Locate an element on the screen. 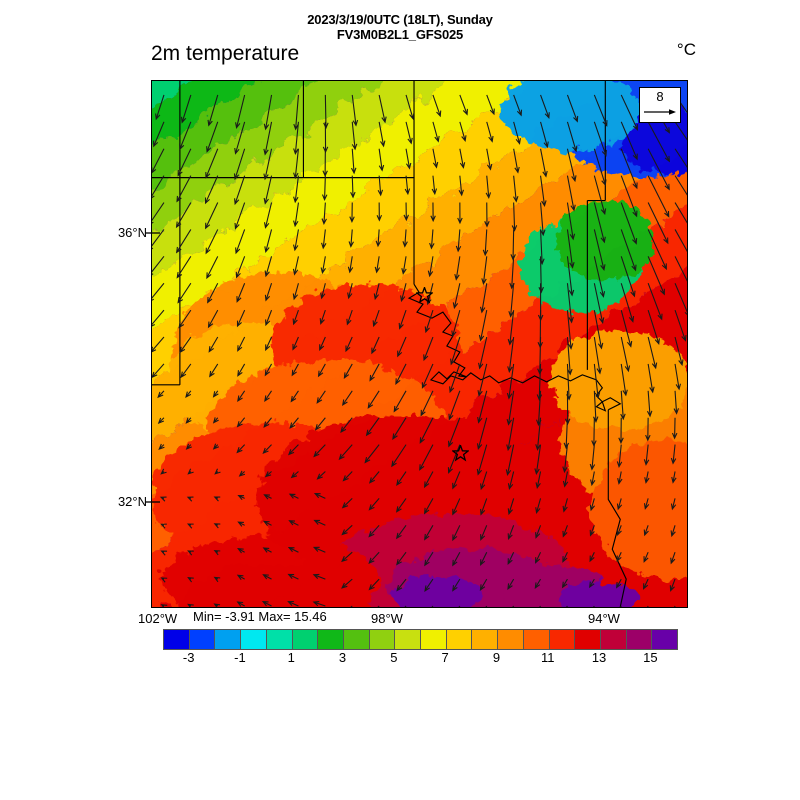  lat-label-36n: 36°N is located at coordinates (132, 232).